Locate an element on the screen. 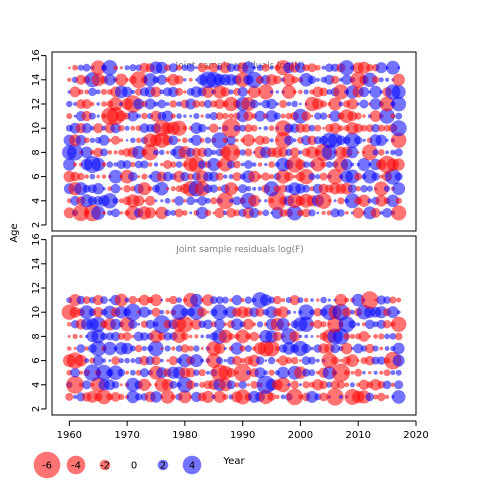 The height and width of the screenshot is (480, 480). x-tick-label: 1990 is located at coordinates (242, 435).